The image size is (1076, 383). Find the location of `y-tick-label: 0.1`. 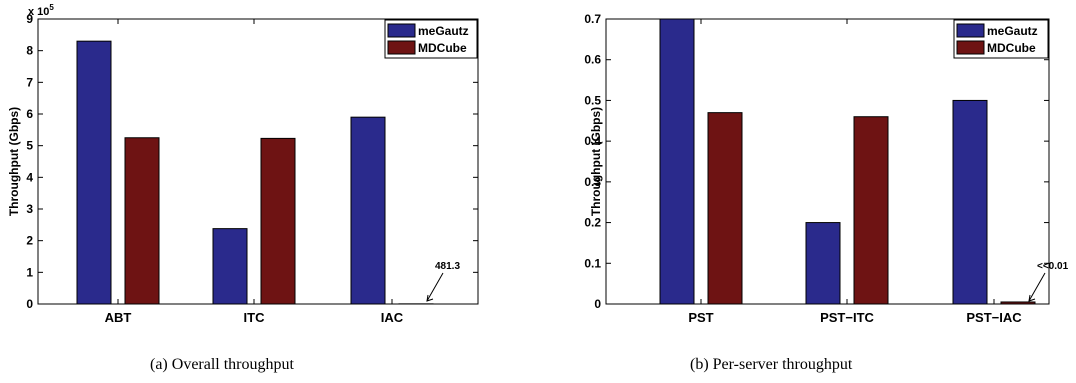

y-tick-label: 0.1 is located at coordinates (592, 263).